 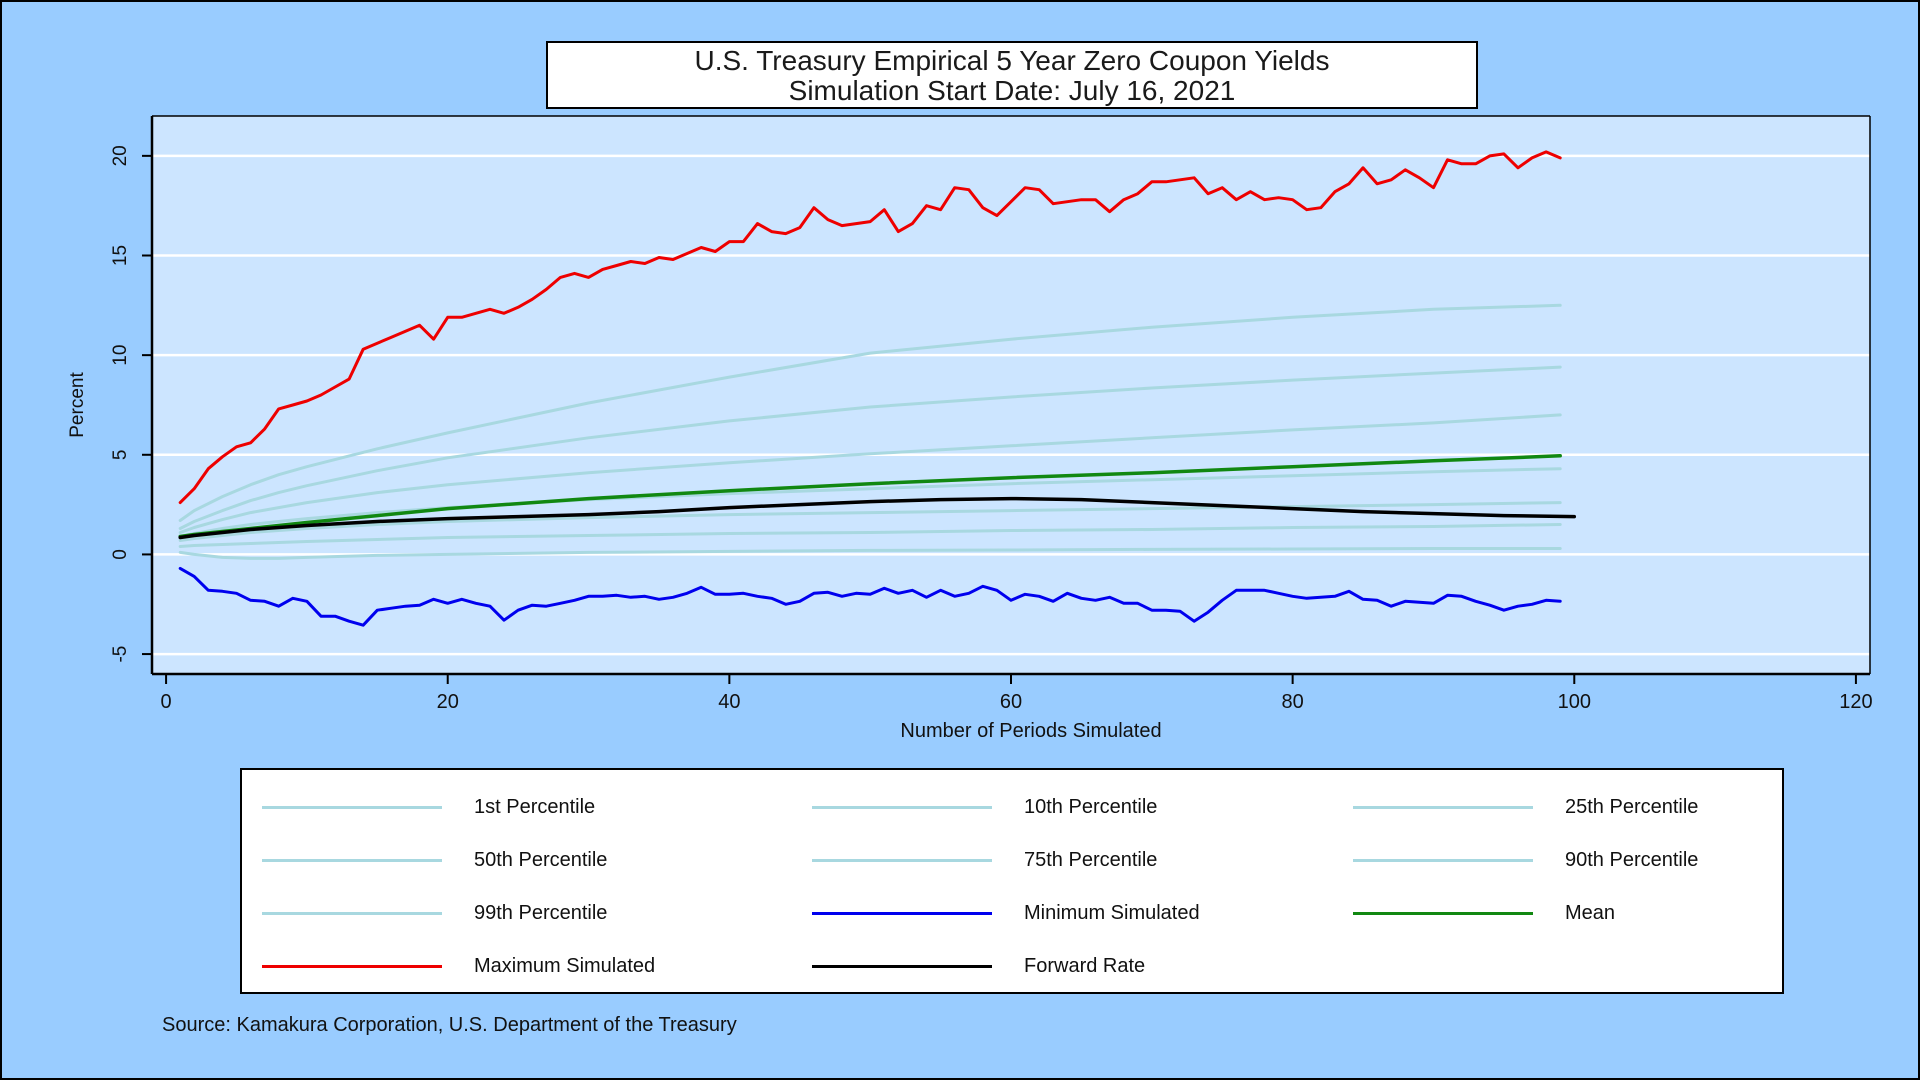 What do you see at coordinates (120, 155) in the screenshot?
I see `y-tick-label: 20` at bounding box center [120, 155].